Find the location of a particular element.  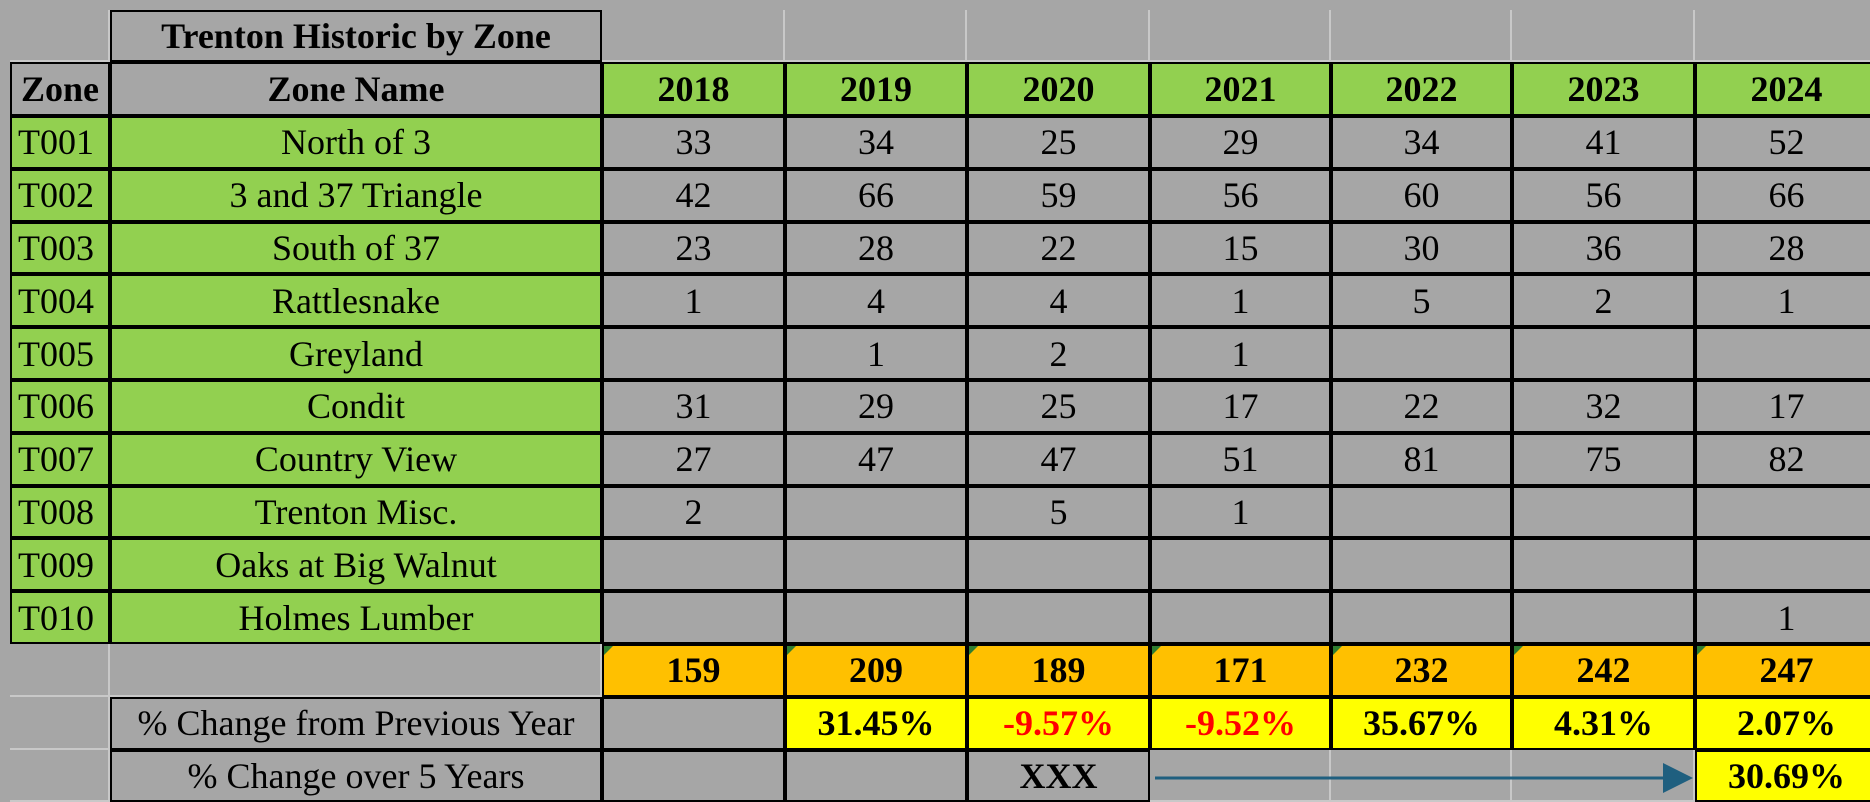

value-cell: 51 is located at coordinates (1240, 459).